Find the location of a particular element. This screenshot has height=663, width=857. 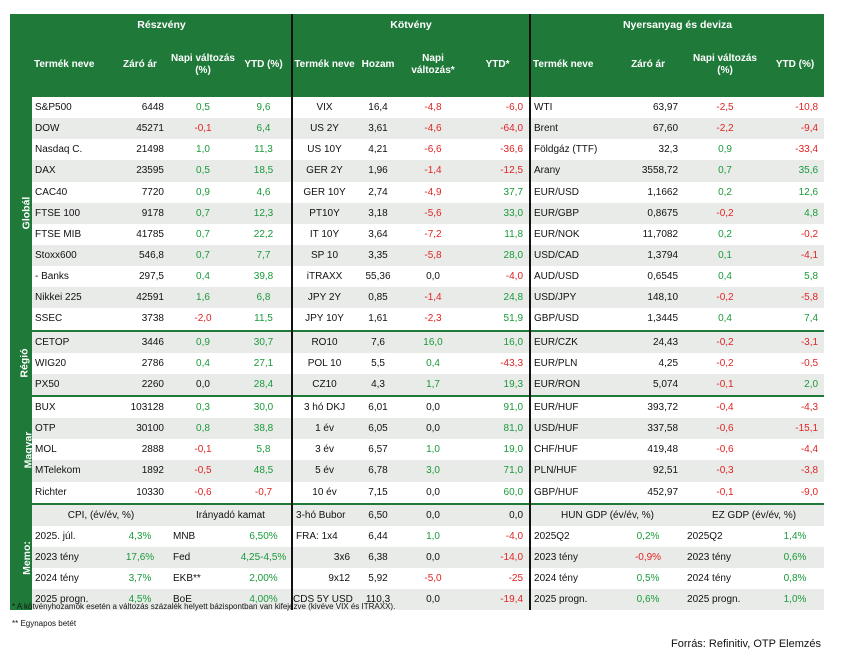

cell-ytd: 18,5 is located at coordinates (264, 171).